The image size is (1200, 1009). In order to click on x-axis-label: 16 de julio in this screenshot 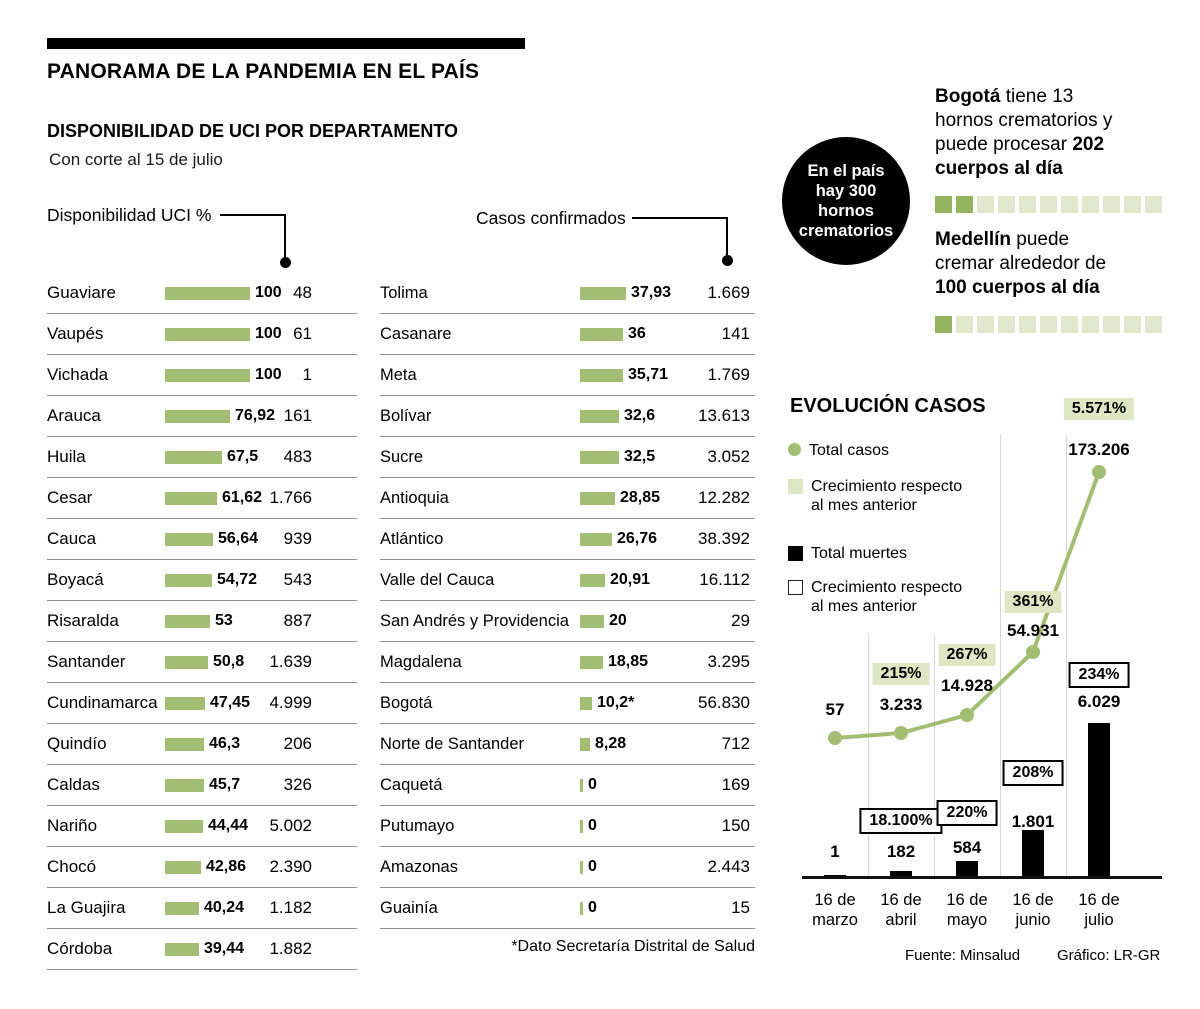, I will do `click(1098, 910)`.